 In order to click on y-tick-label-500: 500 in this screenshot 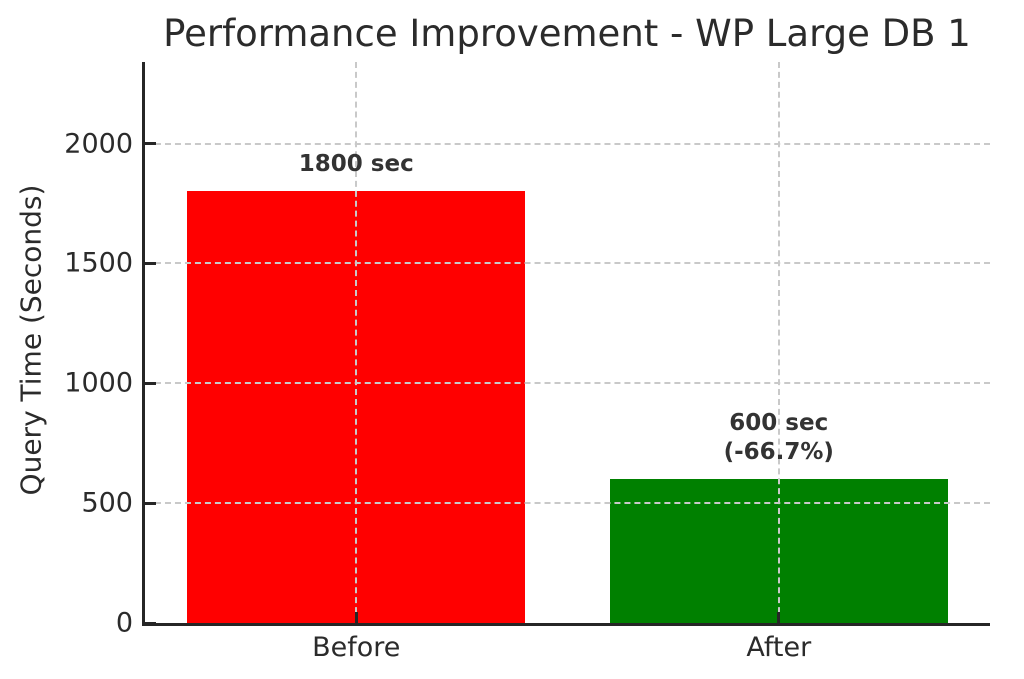, I will do `click(107, 503)`.